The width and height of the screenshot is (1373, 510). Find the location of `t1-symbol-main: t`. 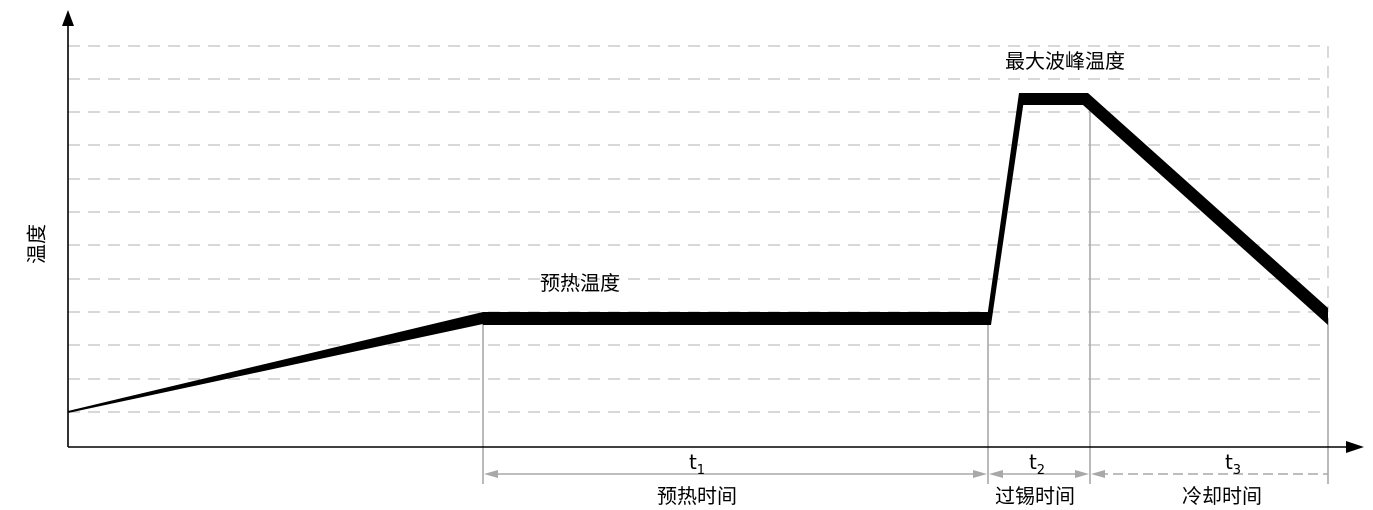

t1-symbol-main: t is located at coordinates (693, 462).